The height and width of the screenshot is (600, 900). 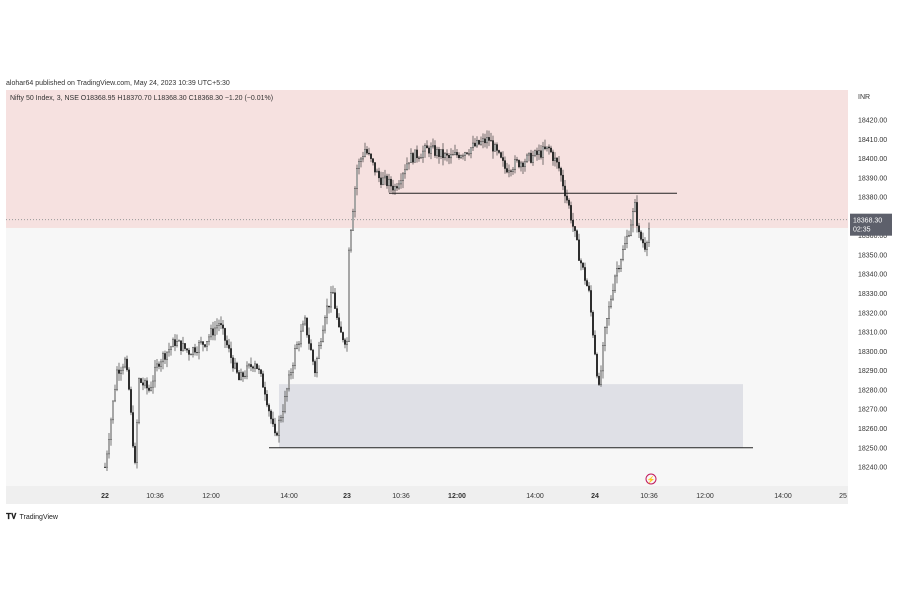 What do you see at coordinates (872, 294) in the screenshot?
I see `price-tick: 18330.00` at bounding box center [872, 294].